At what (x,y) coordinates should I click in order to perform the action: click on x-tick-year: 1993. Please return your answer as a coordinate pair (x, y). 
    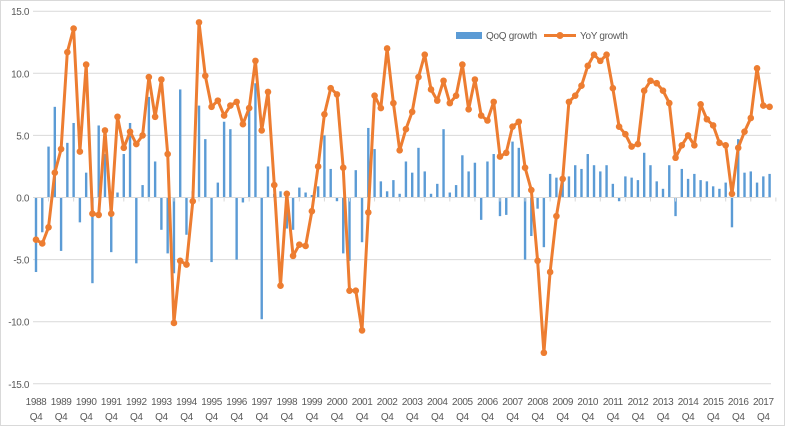
    Looking at the image, I should click on (161, 402).